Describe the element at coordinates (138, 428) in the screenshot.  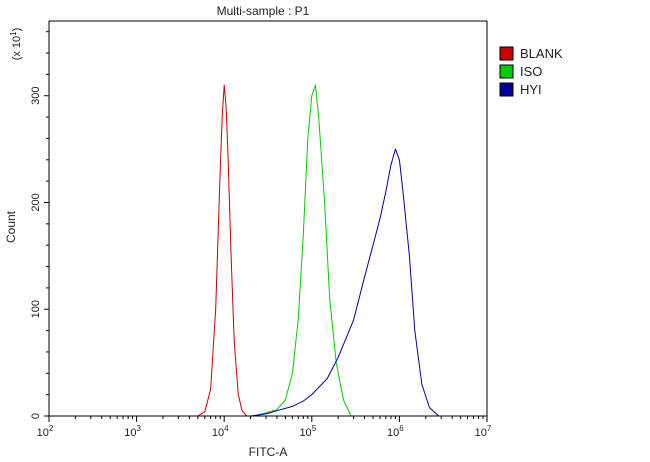
I see `x-tick-exponent: 3` at that location.